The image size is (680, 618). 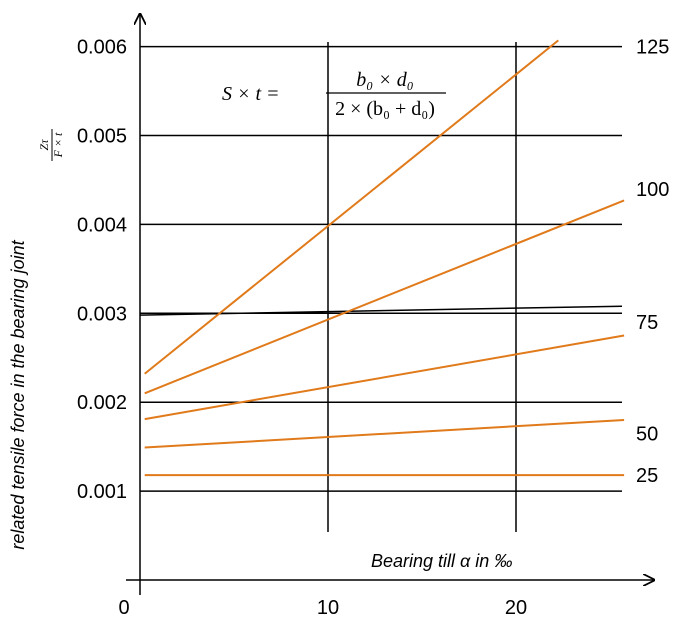 I want to click on y-tick-label: 0.006, so click(x=102, y=48).